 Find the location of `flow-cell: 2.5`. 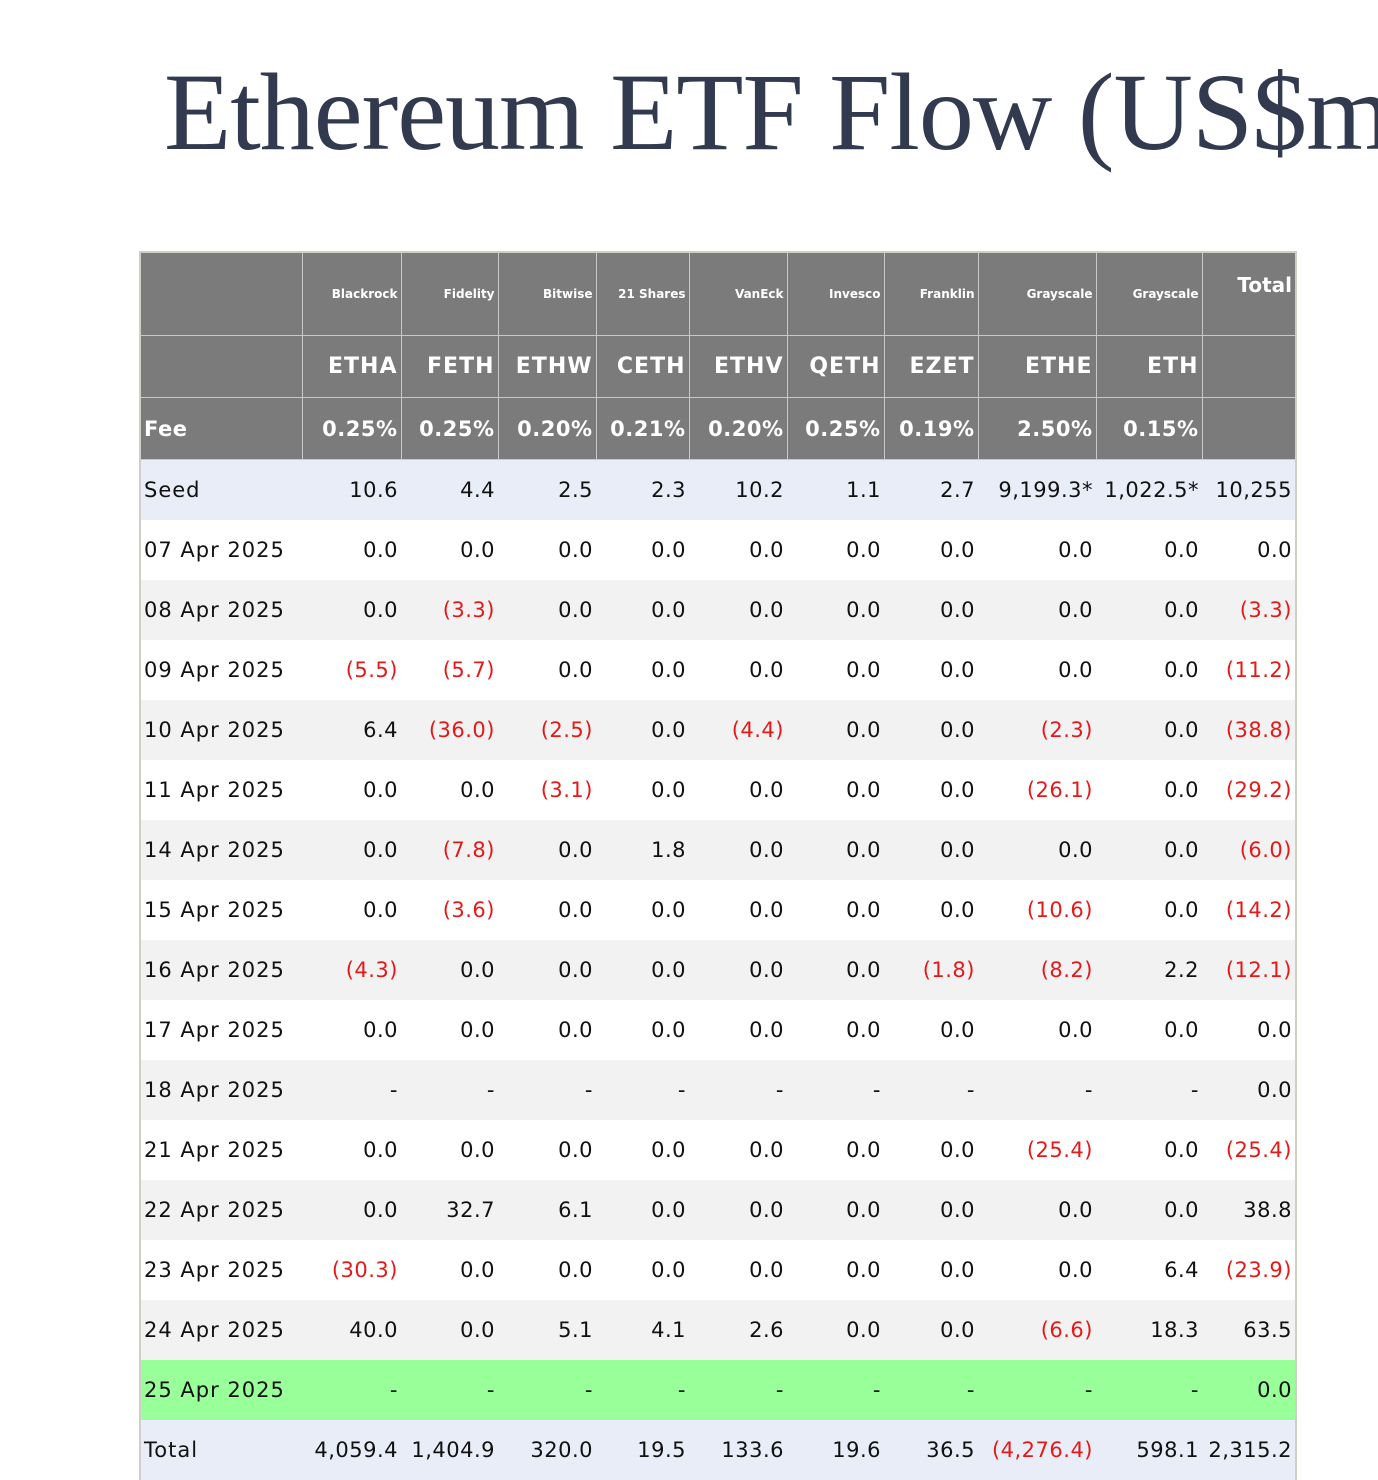

flow-cell: 2.5 is located at coordinates (547, 490).